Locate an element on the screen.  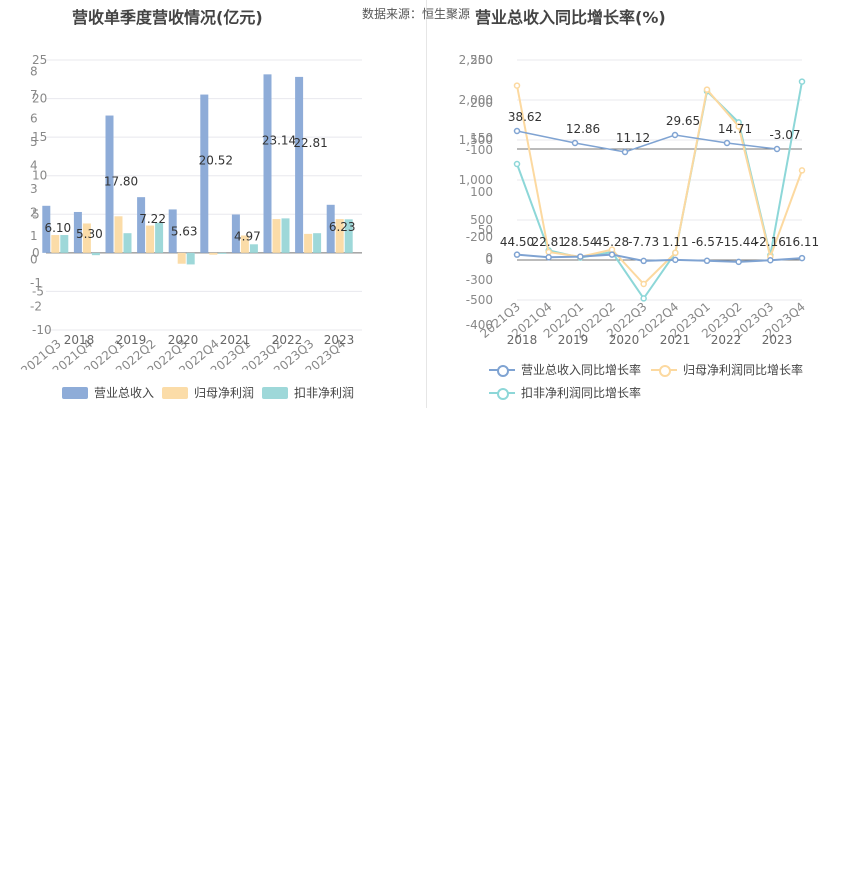
y-tick-label: -5 is located at coordinates (38, 291).